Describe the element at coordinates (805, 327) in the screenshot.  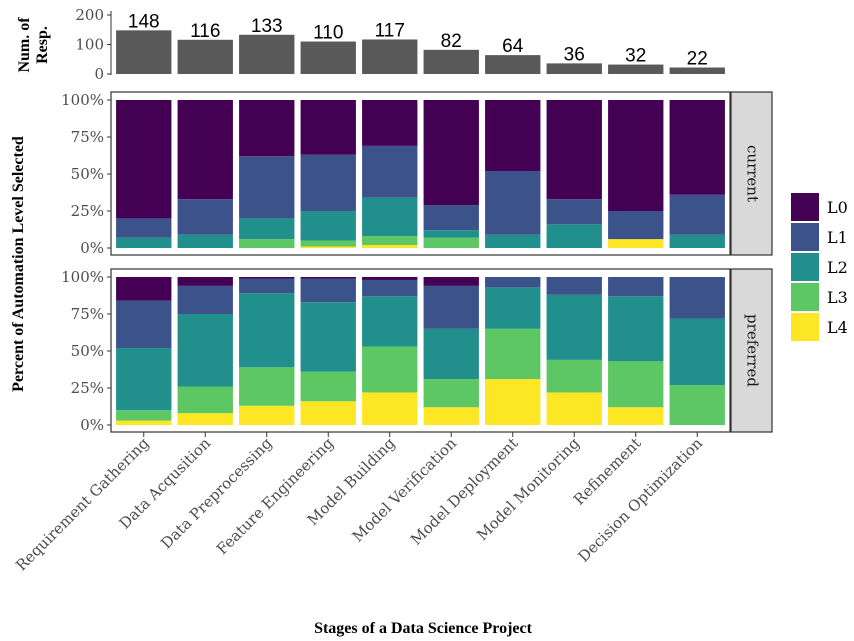
I see `legend-key-l4` at that location.